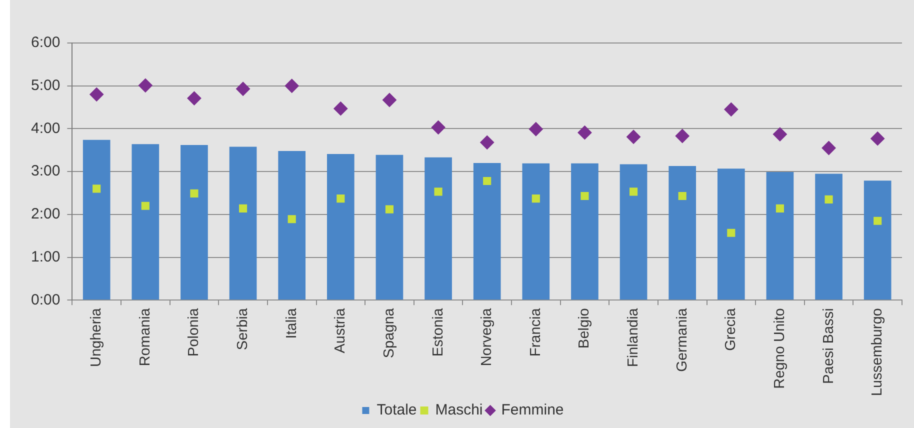 Image resolution: width=914 pixels, height=428 pixels. What do you see at coordinates (682, 339) in the screenshot?
I see `x-tick-label: Germania` at bounding box center [682, 339].